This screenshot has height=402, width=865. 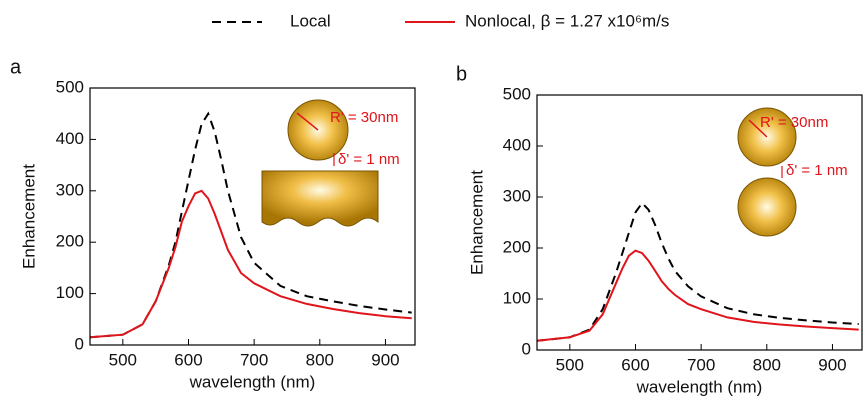 What do you see at coordinates (310, 20) in the screenshot?
I see `legend-label: Local` at bounding box center [310, 20].